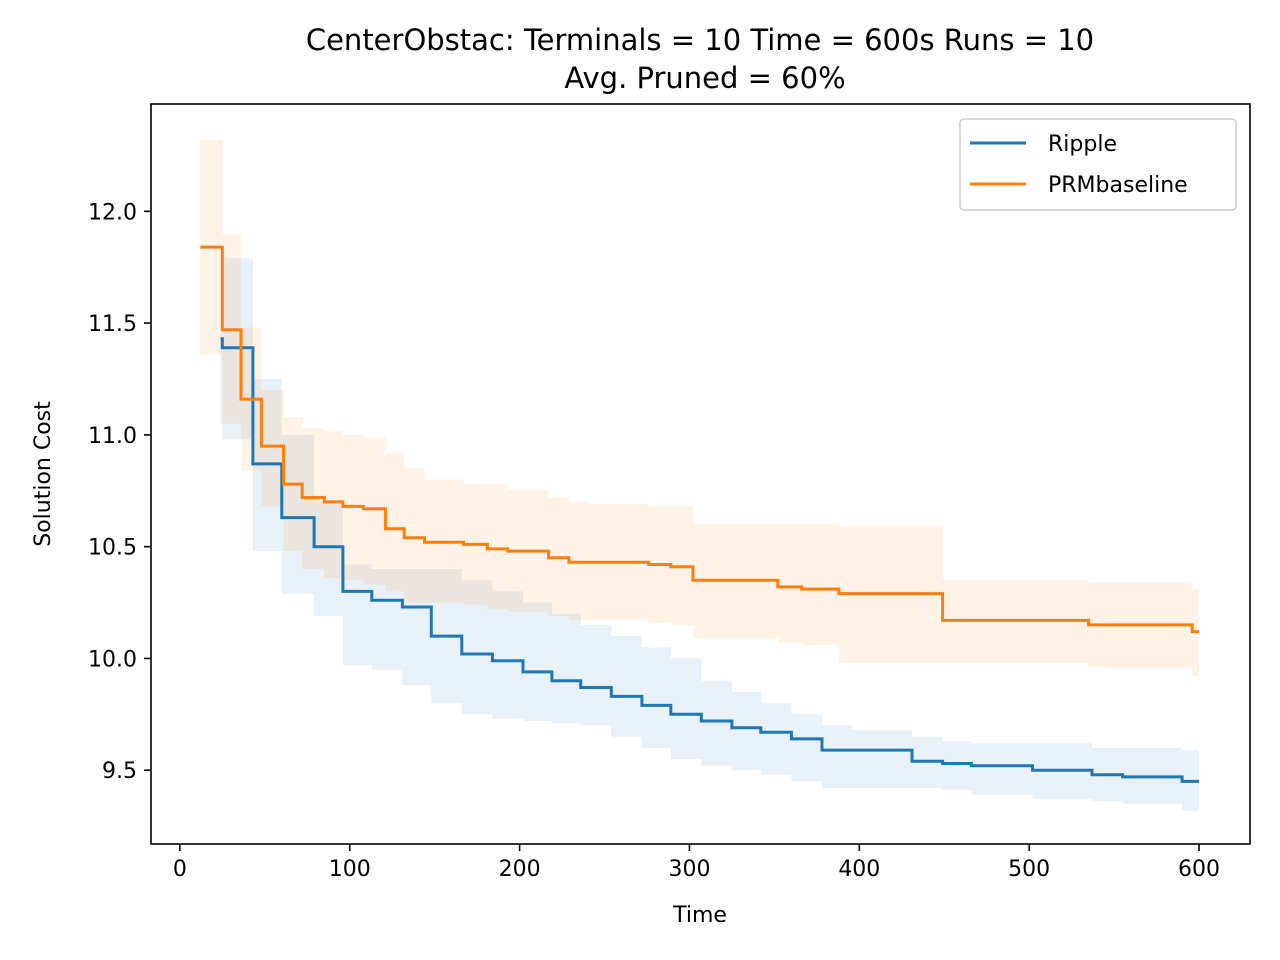  What do you see at coordinates (350, 869) in the screenshot?
I see `x-tick-label: 100` at bounding box center [350, 869].